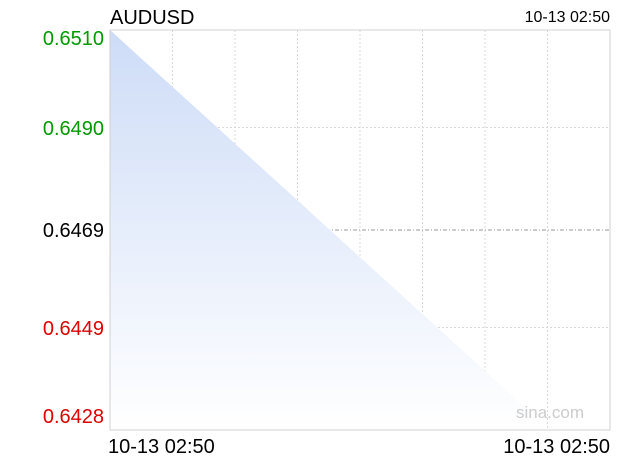 The image size is (620, 460). Describe the element at coordinates (161, 447) in the screenshot. I see `x-tick-label-start: 10-13 02:50` at that location.